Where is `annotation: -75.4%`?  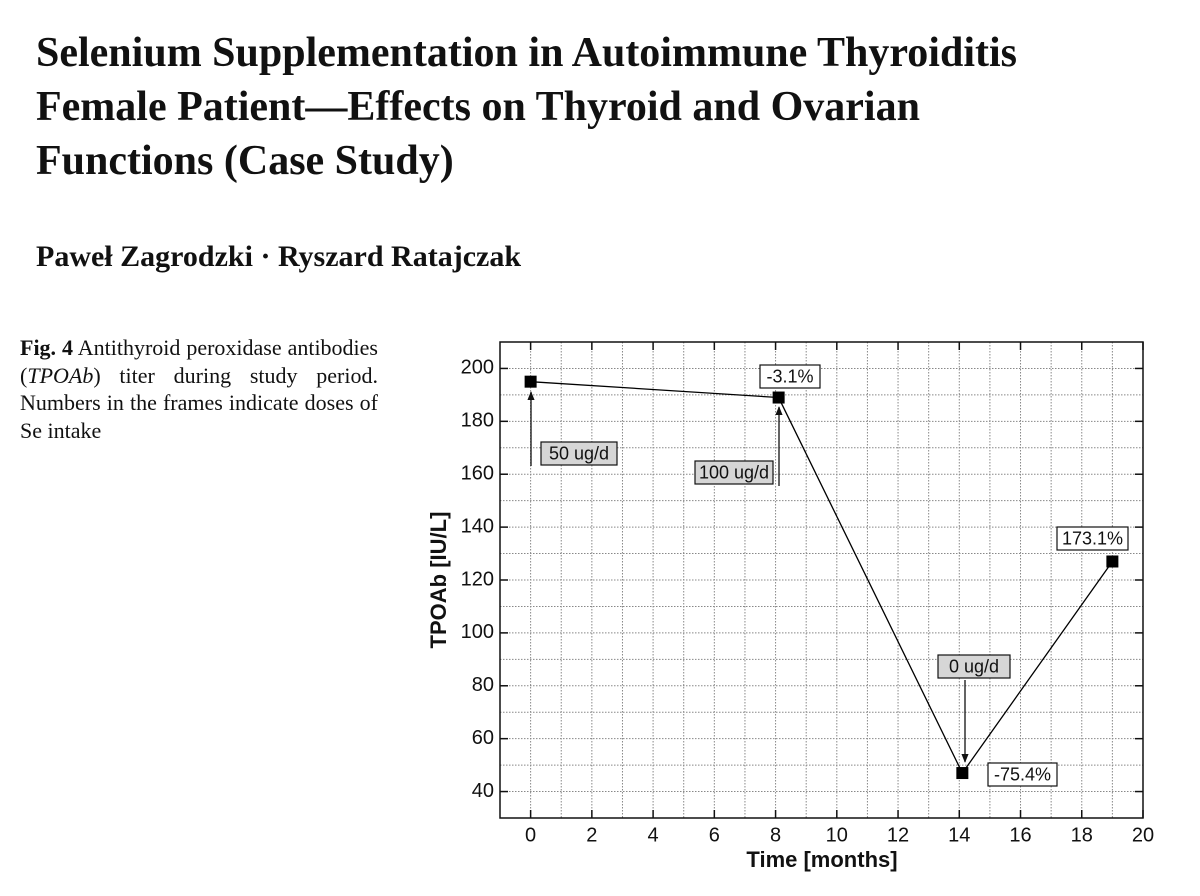
annotation: -75.4% is located at coordinates (1022, 774).